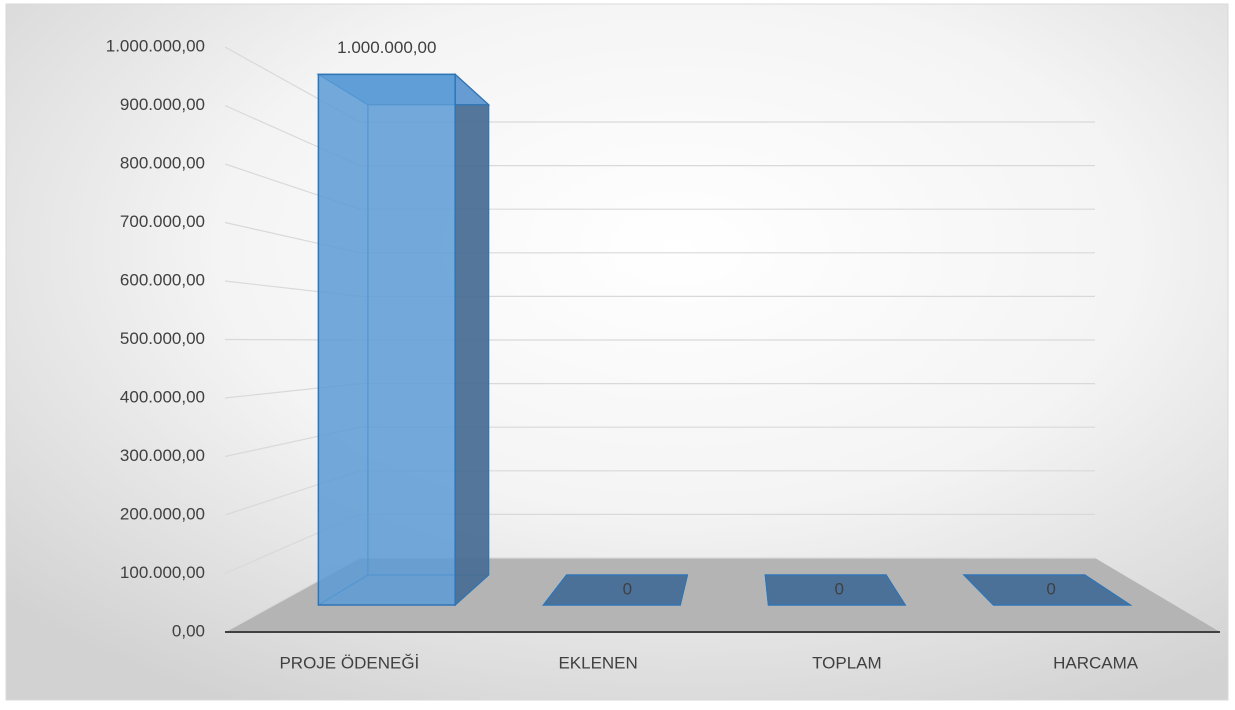  What do you see at coordinates (847, 662) in the screenshot?
I see `x-tick-label: TOPLAM` at bounding box center [847, 662].